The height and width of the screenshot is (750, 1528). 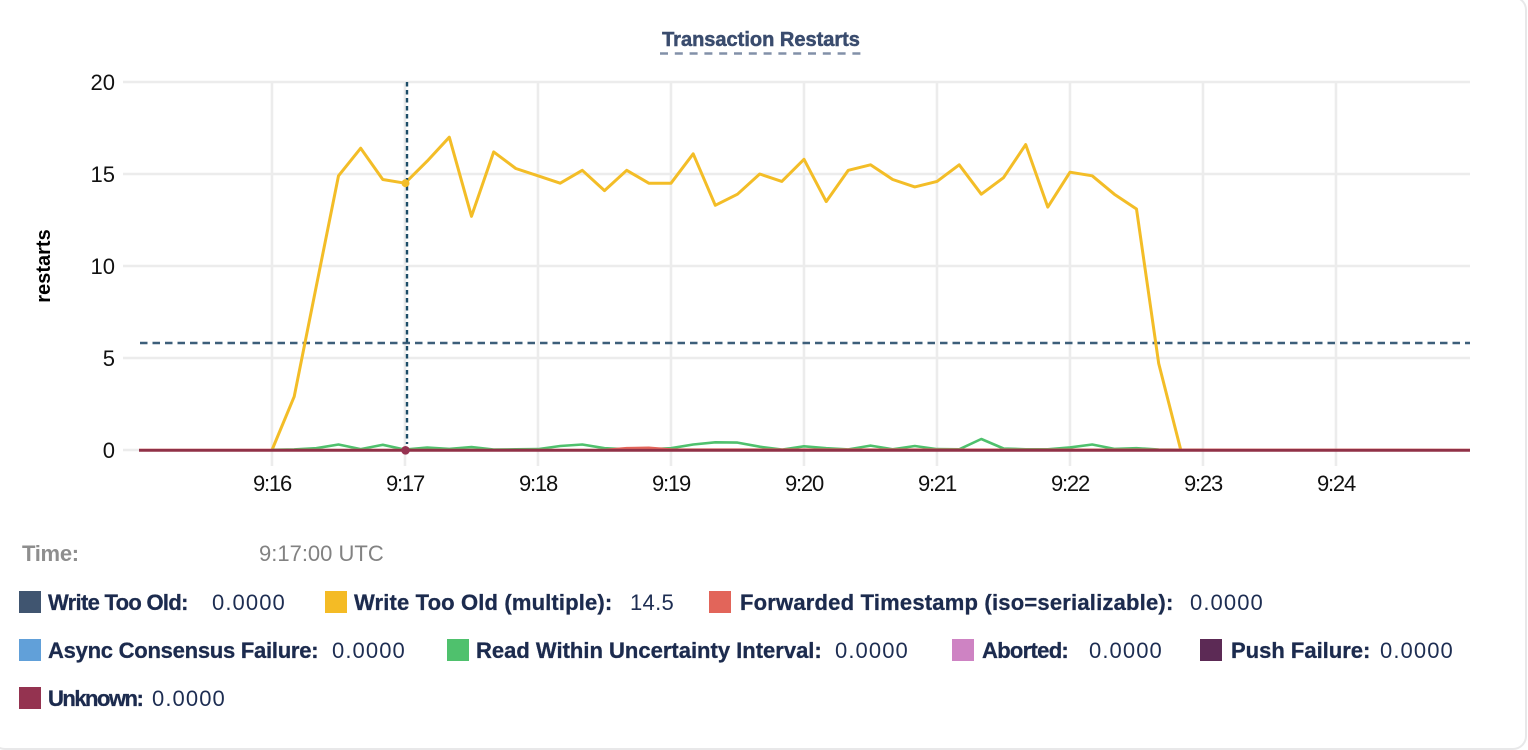 What do you see at coordinates (937, 483) in the screenshot?
I see `svg-text: 9:21` at bounding box center [937, 483].